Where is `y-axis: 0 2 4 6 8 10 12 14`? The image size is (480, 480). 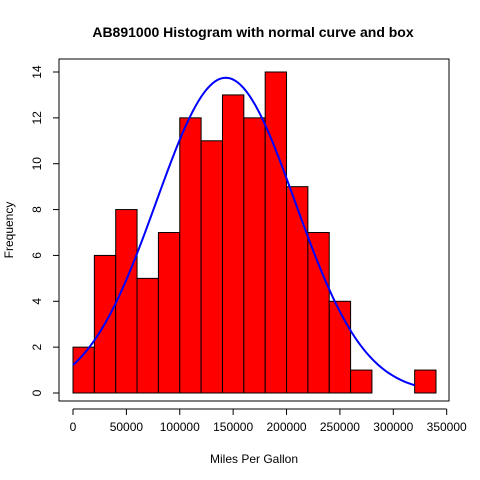
y-axis: 0 2 4 6 8 10 12 14 is located at coordinates (45, 230).